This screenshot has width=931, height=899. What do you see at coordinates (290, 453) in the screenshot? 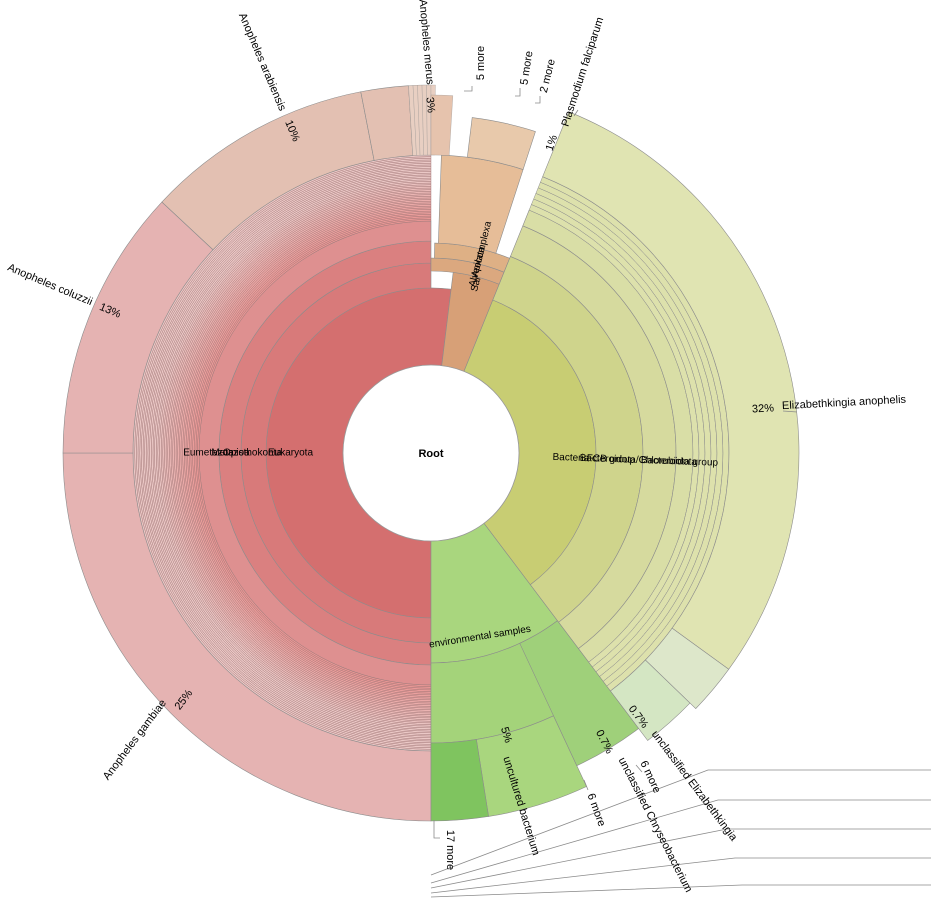
I see `ring-label-eukaryota: Eukaryota` at bounding box center [290, 453].